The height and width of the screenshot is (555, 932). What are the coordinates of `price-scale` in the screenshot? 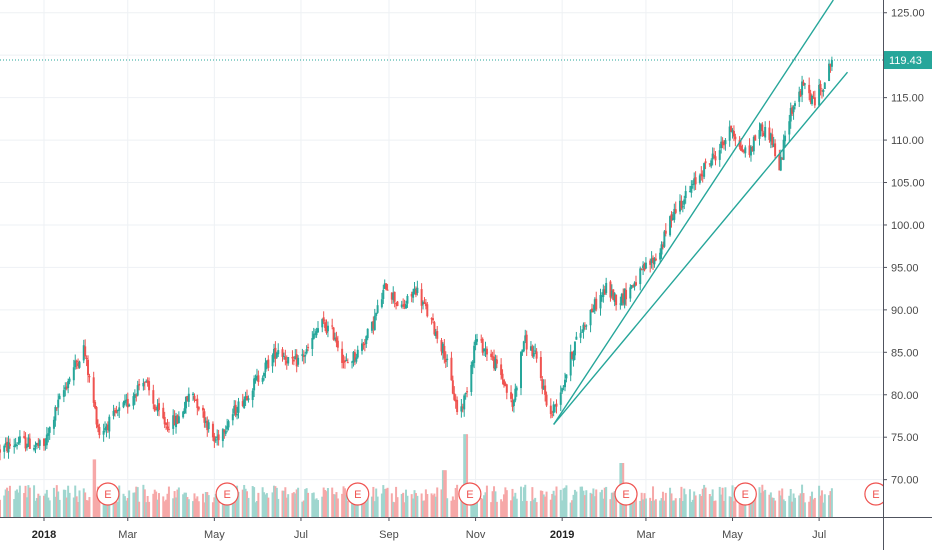 It's located at (907, 275).